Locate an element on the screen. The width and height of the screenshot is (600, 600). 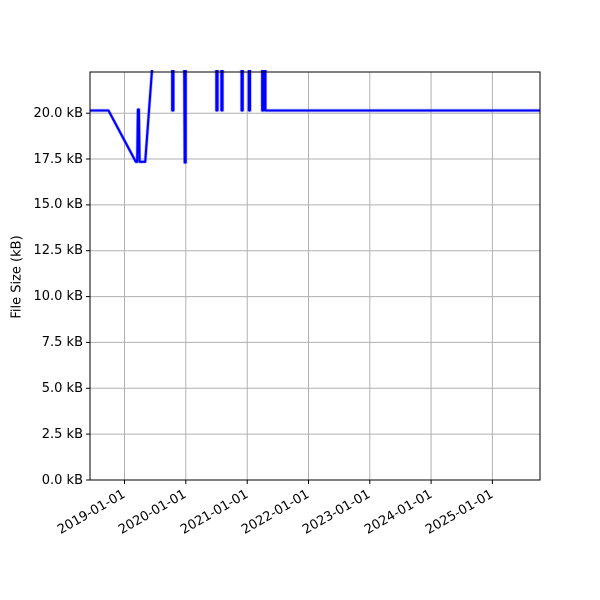
y-tick-label: 20.0 kB is located at coordinates (58, 113).